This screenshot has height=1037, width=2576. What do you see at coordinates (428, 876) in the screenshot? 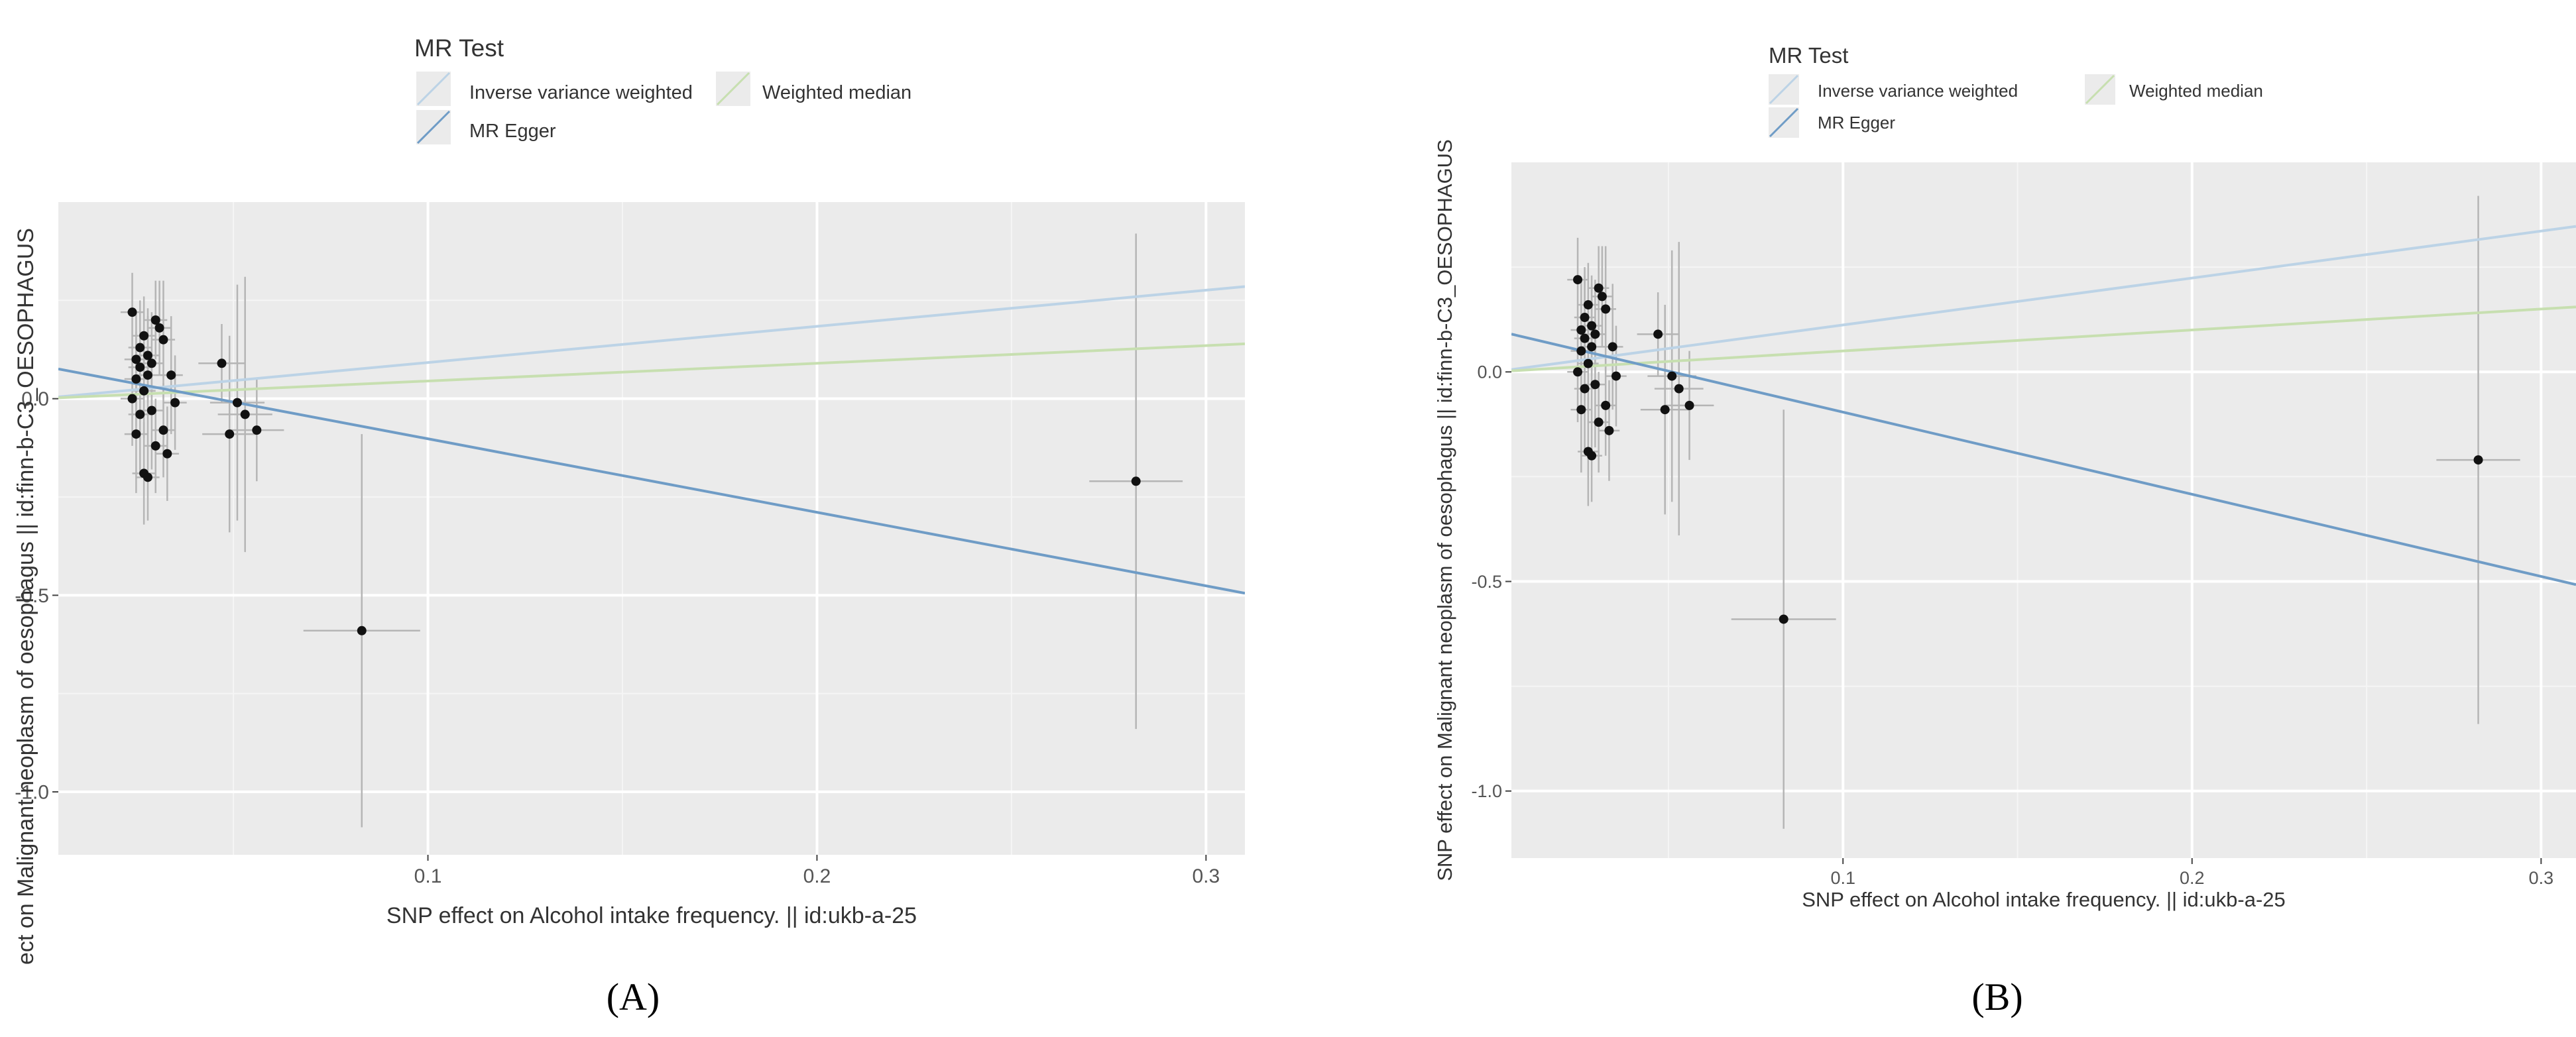
I see `x-tick-label: 0.1` at bounding box center [428, 876].